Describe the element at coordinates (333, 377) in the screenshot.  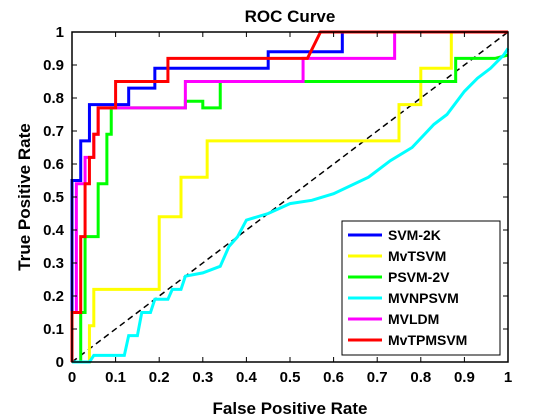
I see `x-tick-label: 0.6` at that location.